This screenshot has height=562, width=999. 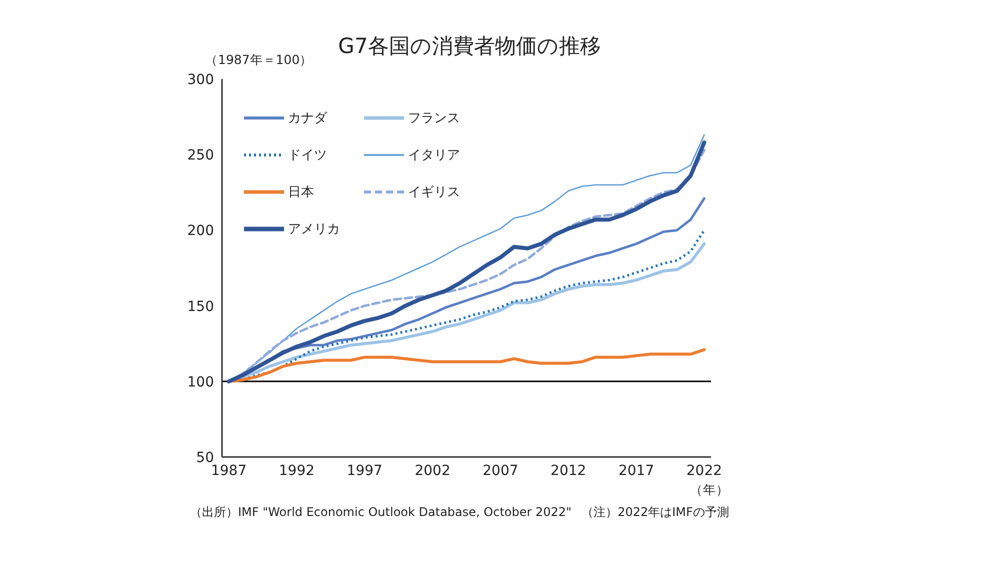 I want to click on y-tick-label: 300, so click(x=200, y=80).